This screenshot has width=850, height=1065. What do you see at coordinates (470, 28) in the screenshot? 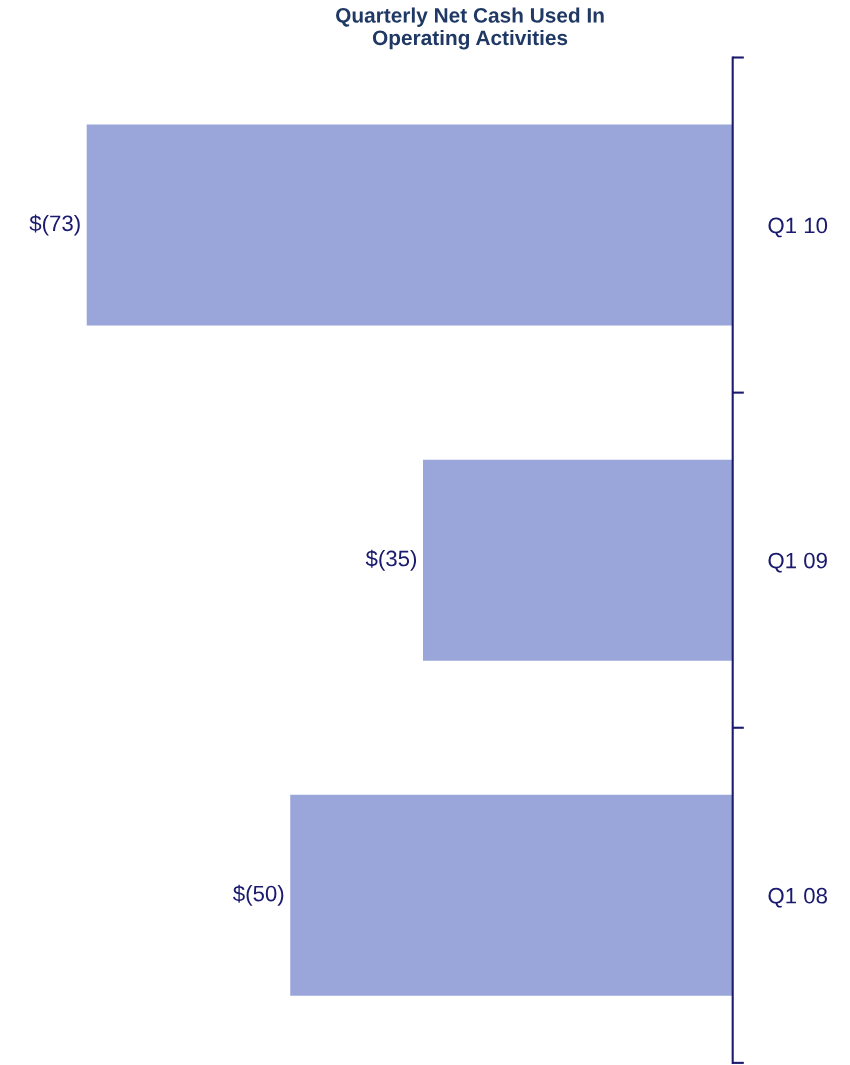
I see `chart-title: Quarterly Net Cash Used In Operating Activities` at bounding box center [470, 28].